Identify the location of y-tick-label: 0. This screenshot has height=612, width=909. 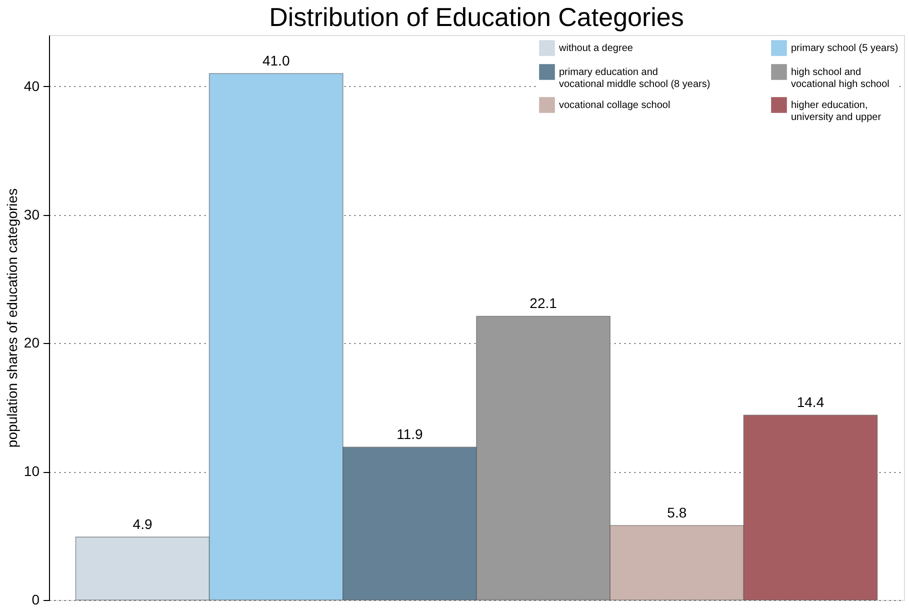
(36, 600).